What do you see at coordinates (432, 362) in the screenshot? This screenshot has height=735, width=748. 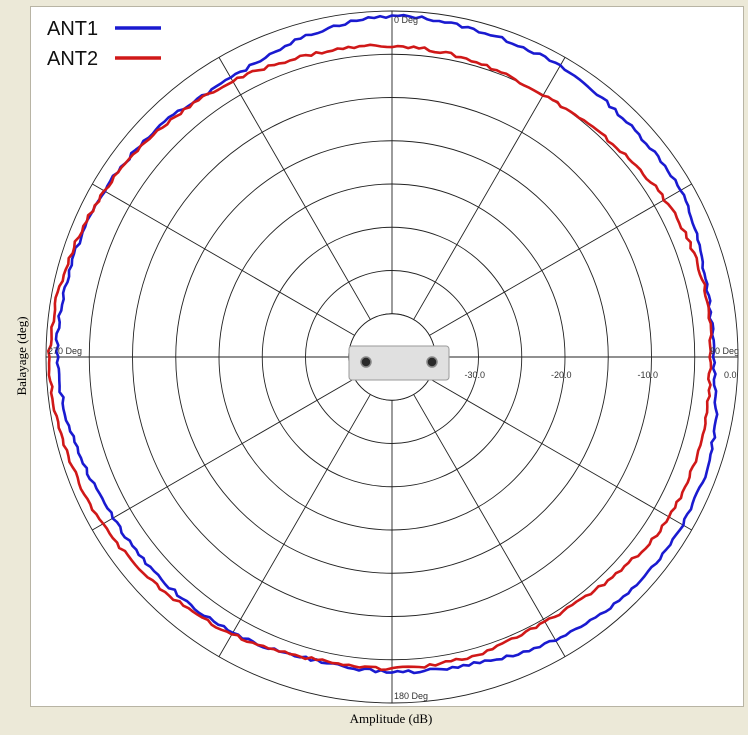 I see `antenna-port-right` at bounding box center [432, 362].